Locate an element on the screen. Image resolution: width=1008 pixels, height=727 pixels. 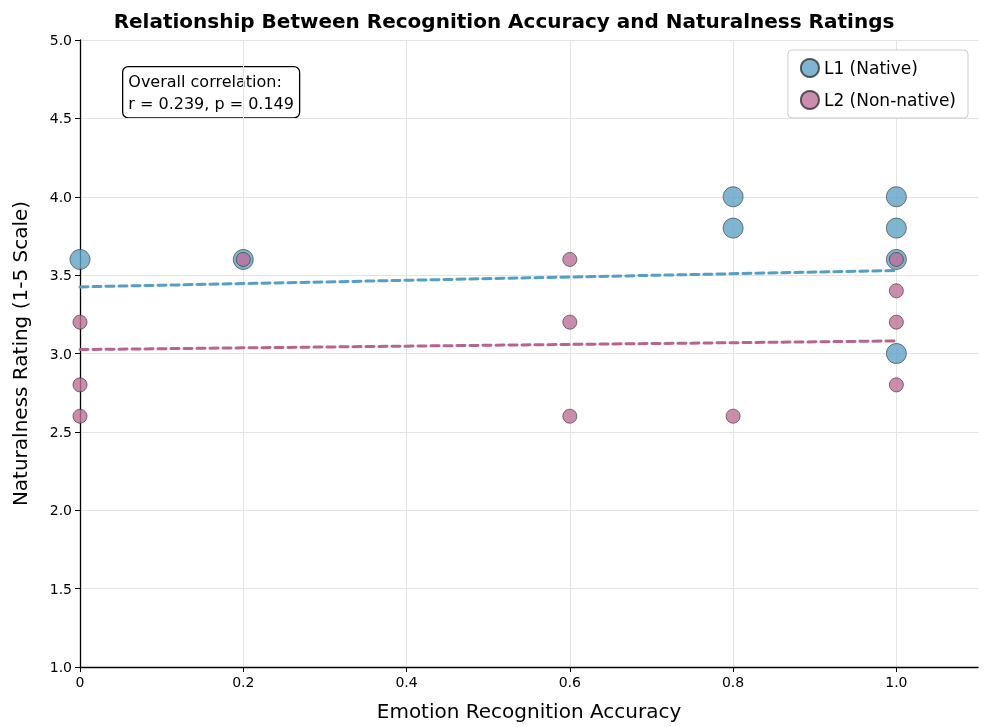
y-tick-label: 2.0 is located at coordinates (60, 510).